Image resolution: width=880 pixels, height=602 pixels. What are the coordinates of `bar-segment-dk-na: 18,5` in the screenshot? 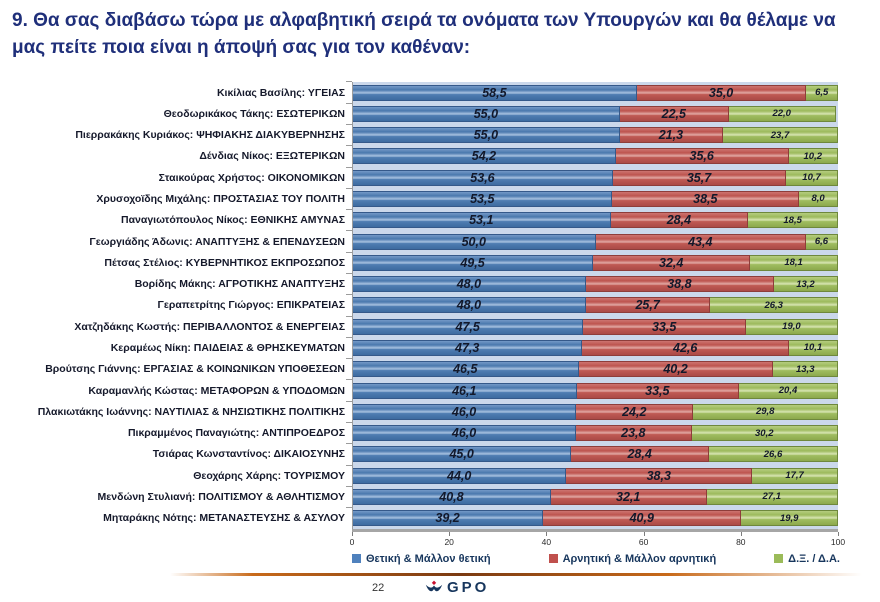 It's located at (793, 220).